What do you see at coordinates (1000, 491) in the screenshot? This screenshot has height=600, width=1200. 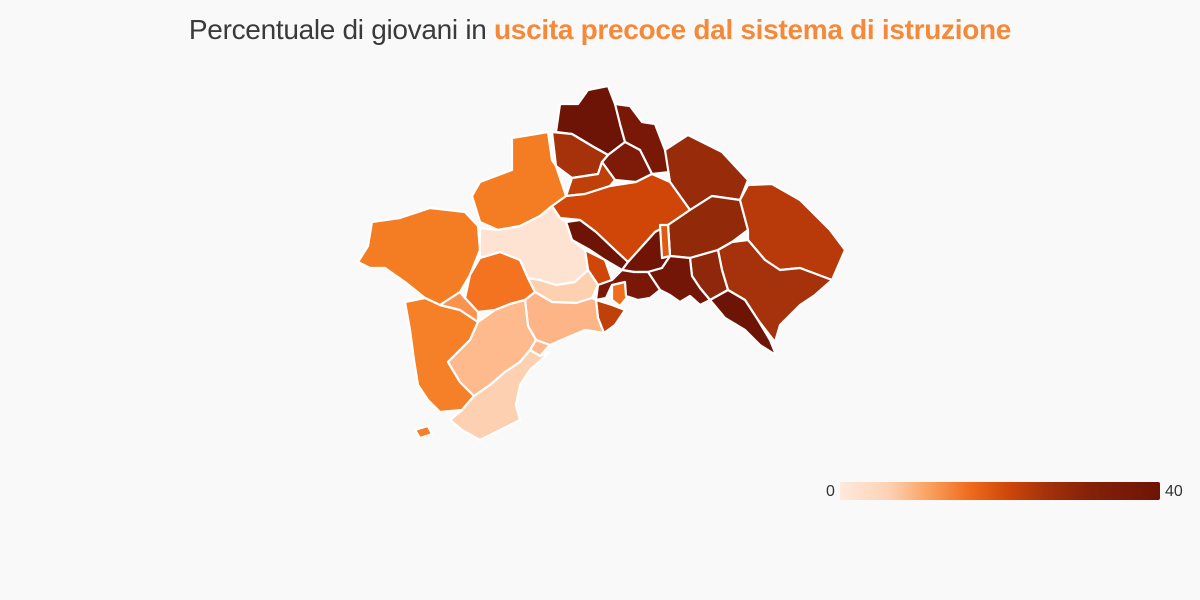 I see `legend-gradient-bar` at bounding box center [1000, 491].